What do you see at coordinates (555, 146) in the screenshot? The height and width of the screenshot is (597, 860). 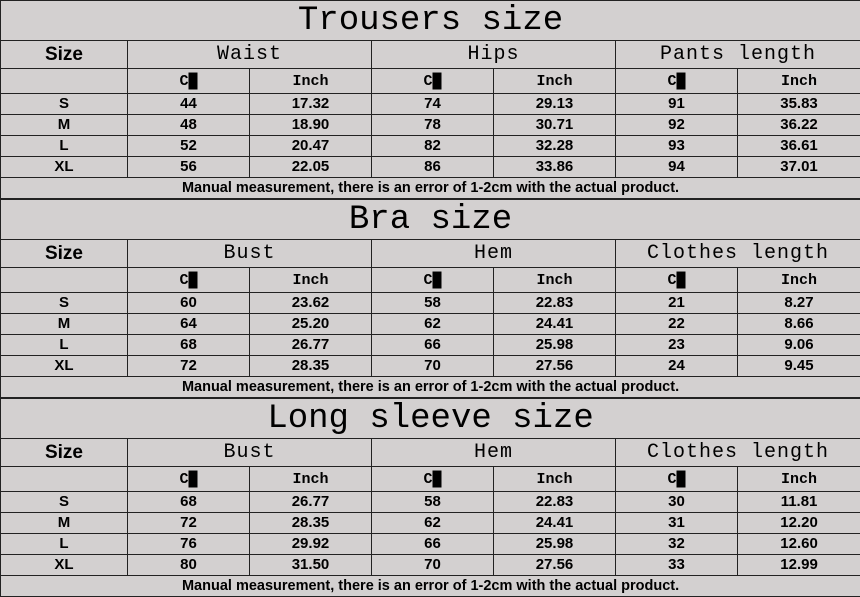 I see `value-cell: 32.28` at bounding box center [555, 146].